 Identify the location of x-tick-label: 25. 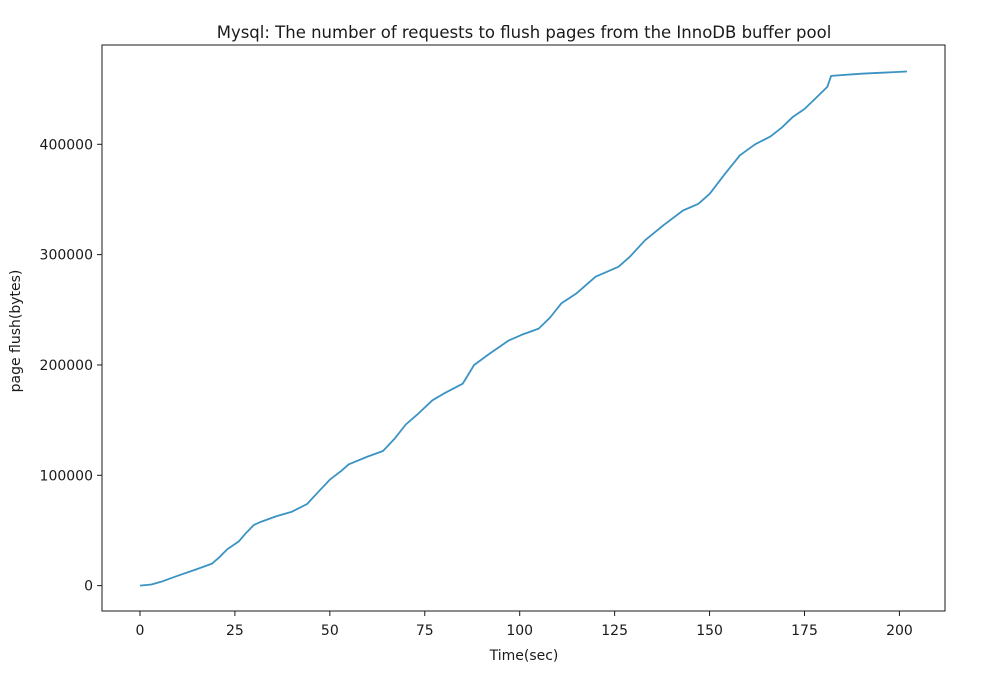
(235, 631).